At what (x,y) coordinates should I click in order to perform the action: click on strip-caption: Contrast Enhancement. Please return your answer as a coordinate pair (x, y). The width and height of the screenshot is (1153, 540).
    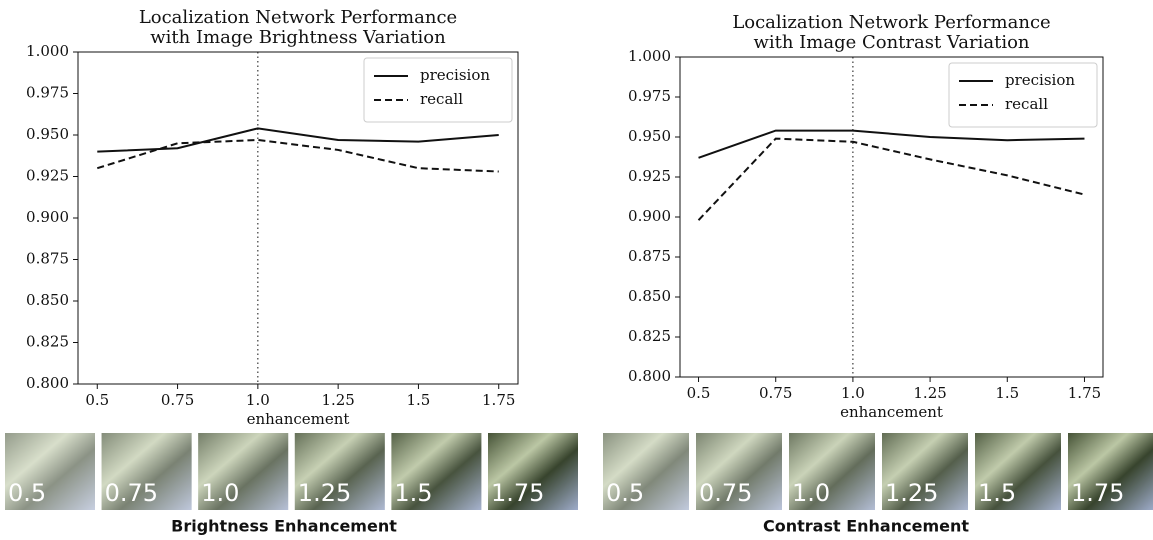
    Looking at the image, I should click on (866, 526).